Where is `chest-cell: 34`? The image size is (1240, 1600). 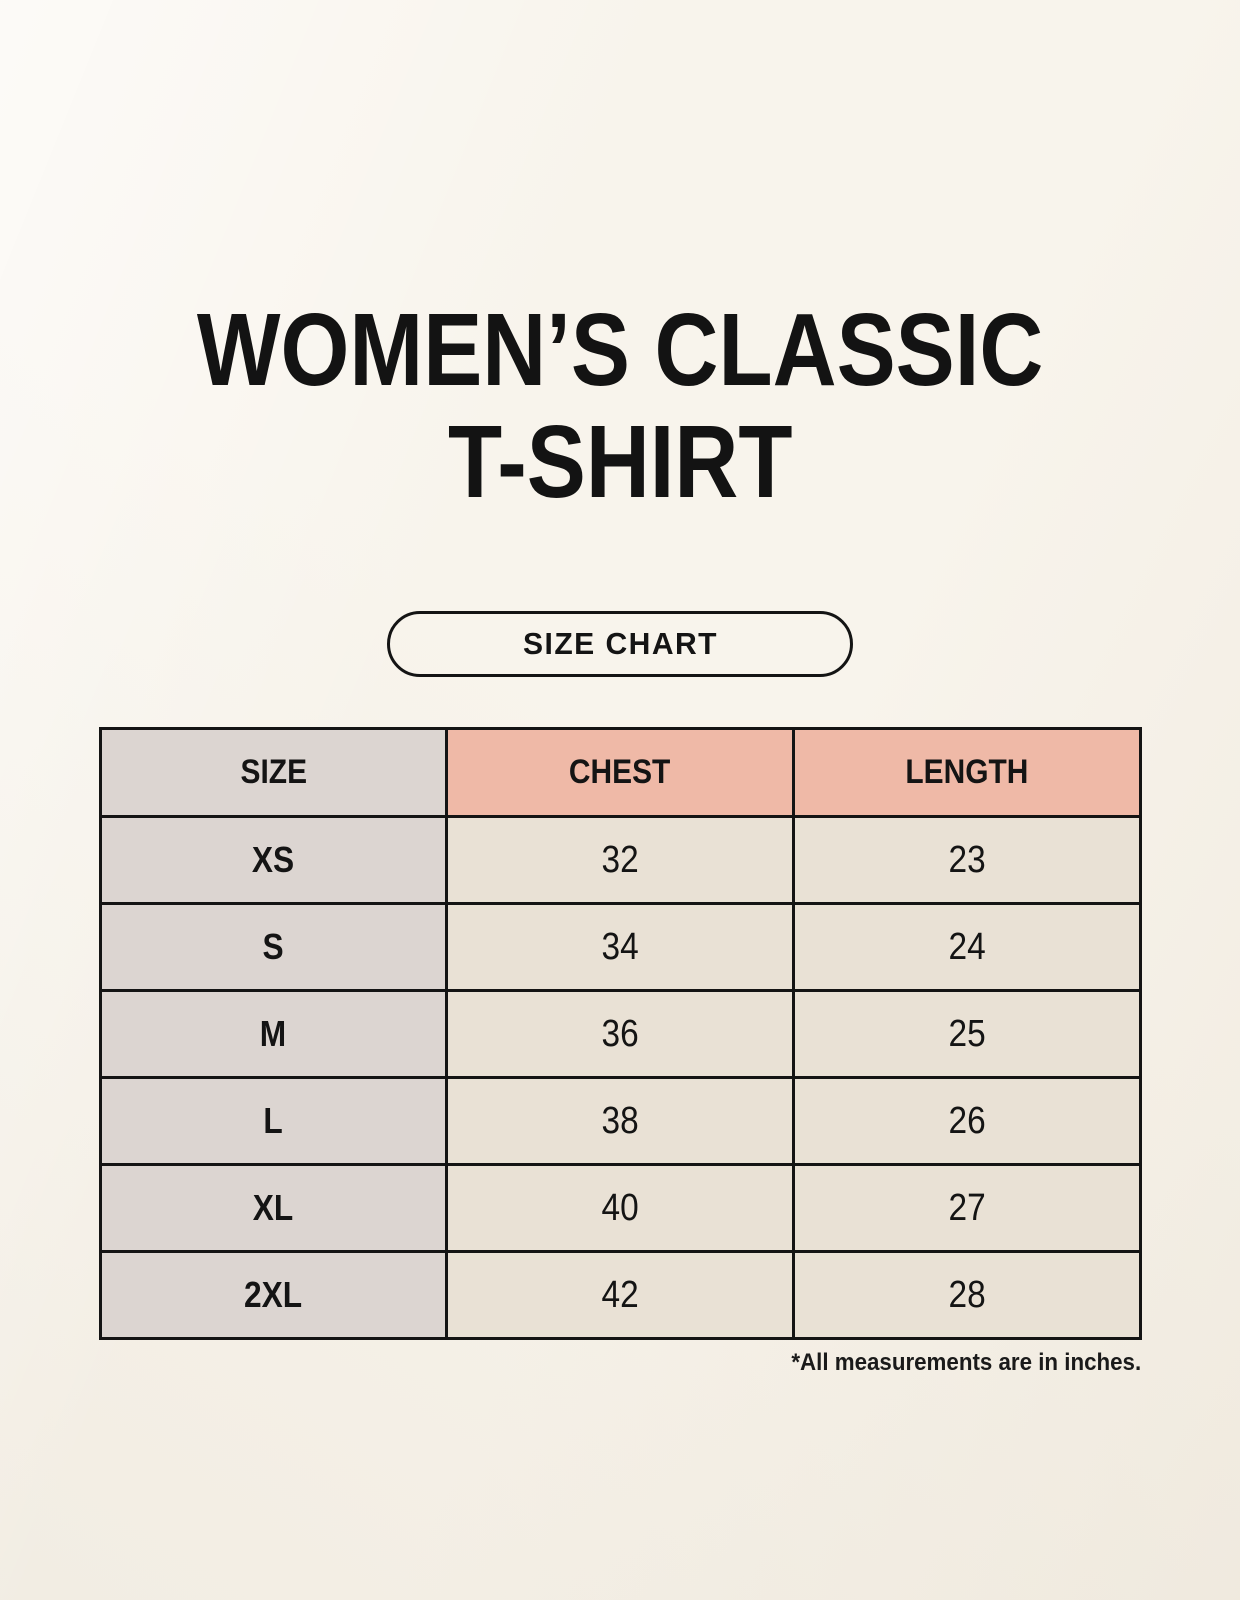 chest-cell: 34 is located at coordinates (620, 947).